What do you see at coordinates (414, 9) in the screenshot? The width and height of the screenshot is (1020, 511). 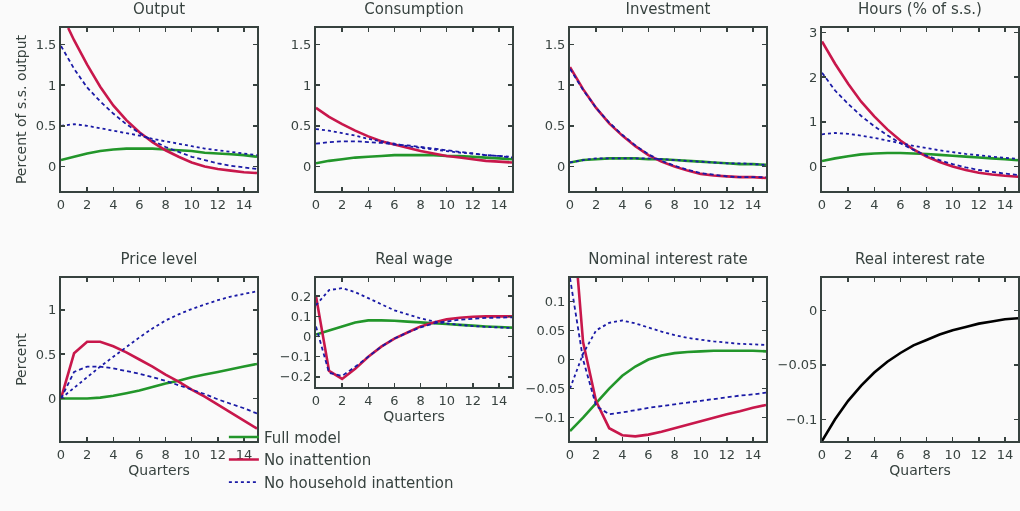 I see `chart-title: Consumption` at bounding box center [414, 9].